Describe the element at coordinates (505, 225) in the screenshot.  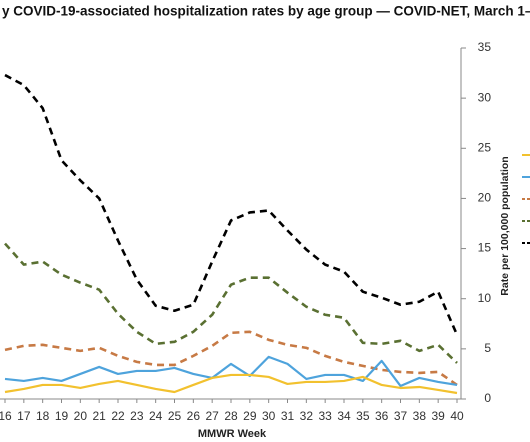
I see `y-axis-label: Rate per 100,000 population` at that location.